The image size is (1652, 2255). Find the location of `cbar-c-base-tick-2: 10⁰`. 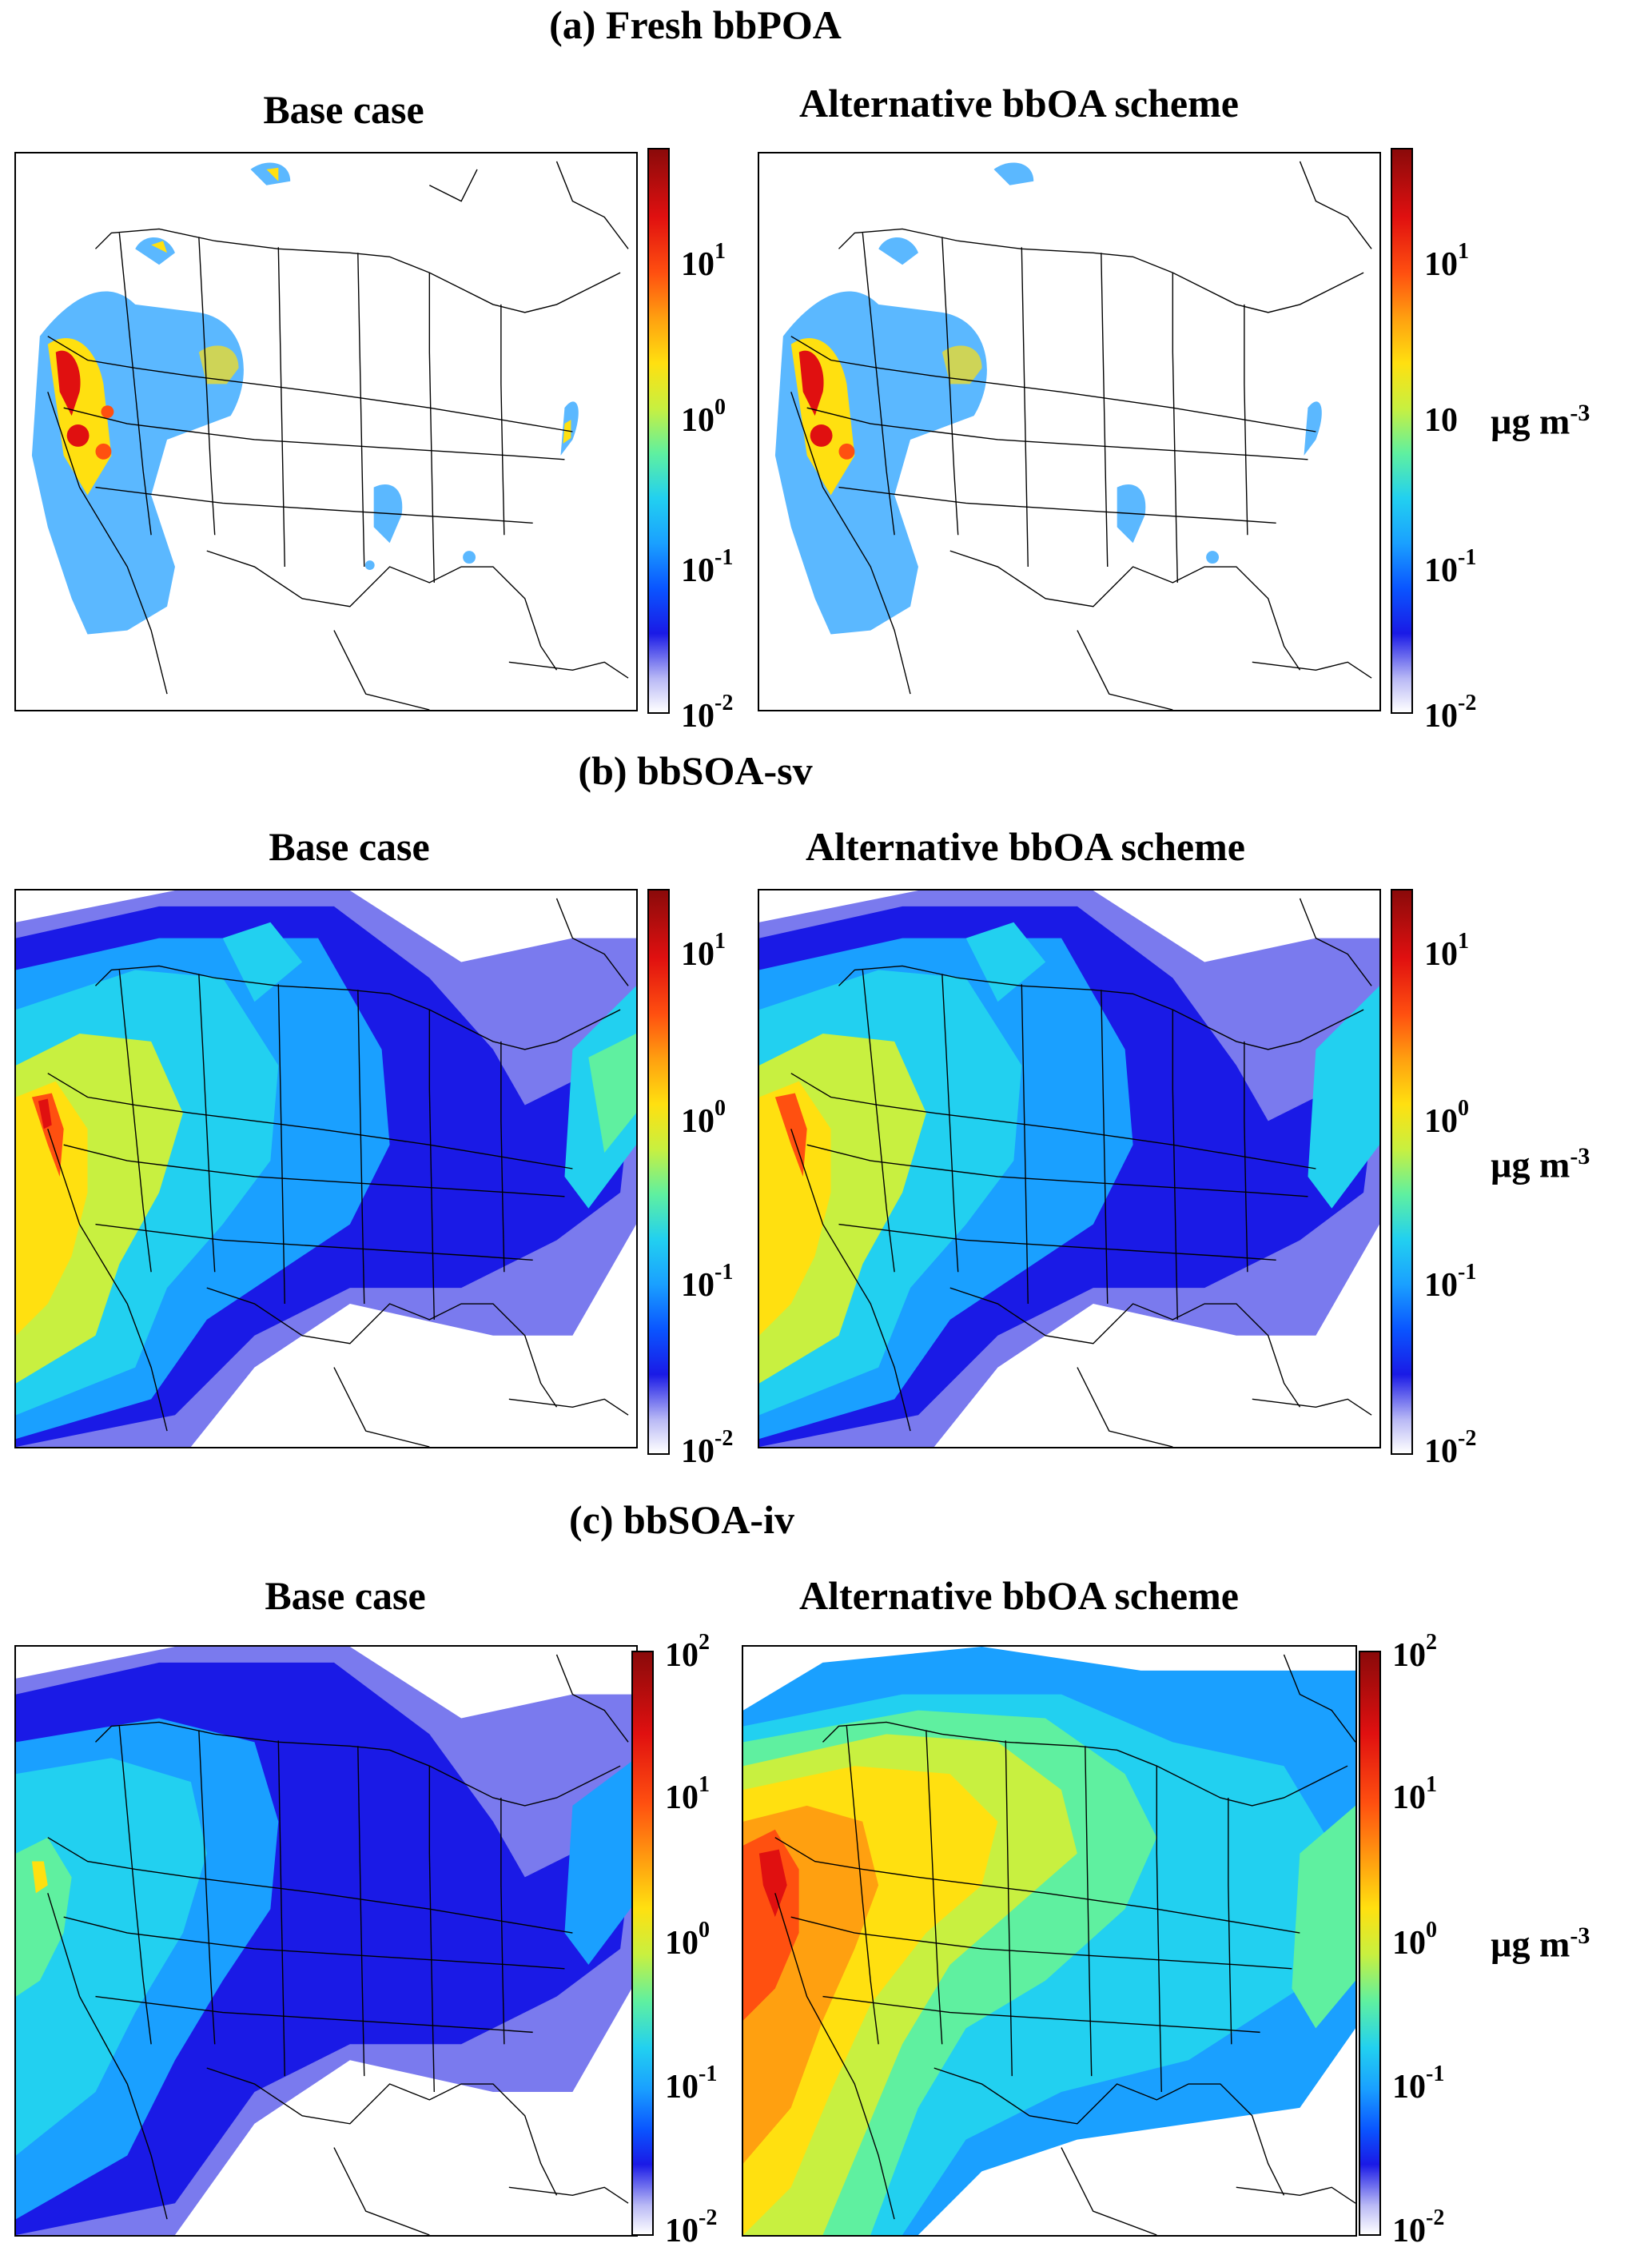

cbar-c-base-tick-2: 10⁰ is located at coordinates (687, 1940).